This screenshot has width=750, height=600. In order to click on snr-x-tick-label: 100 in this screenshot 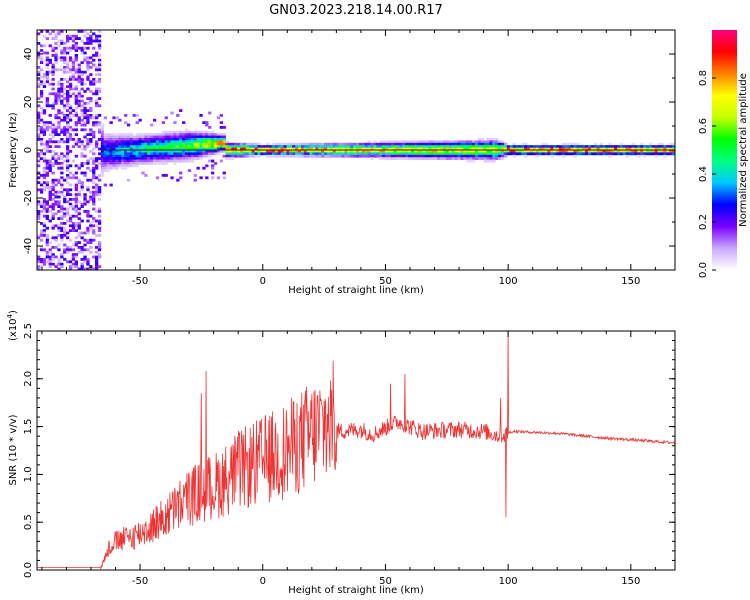, I will do `click(508, 581)`.